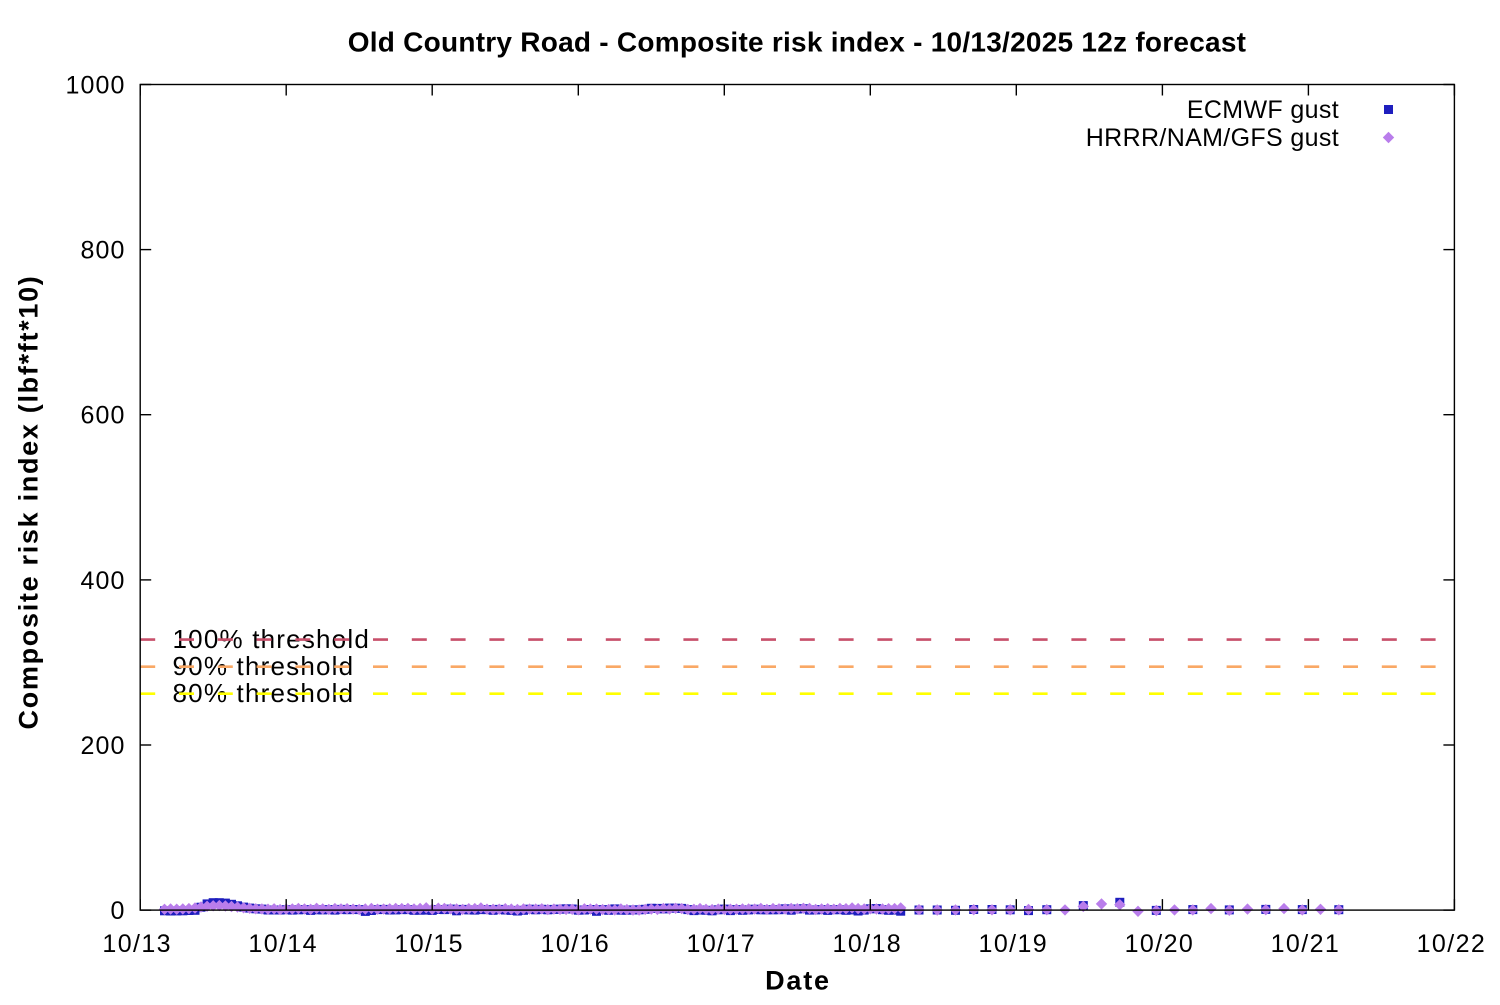  Describe the element at coordinates (576, 944) in the screenshot. I see `svg-text: 10/16` at that location.